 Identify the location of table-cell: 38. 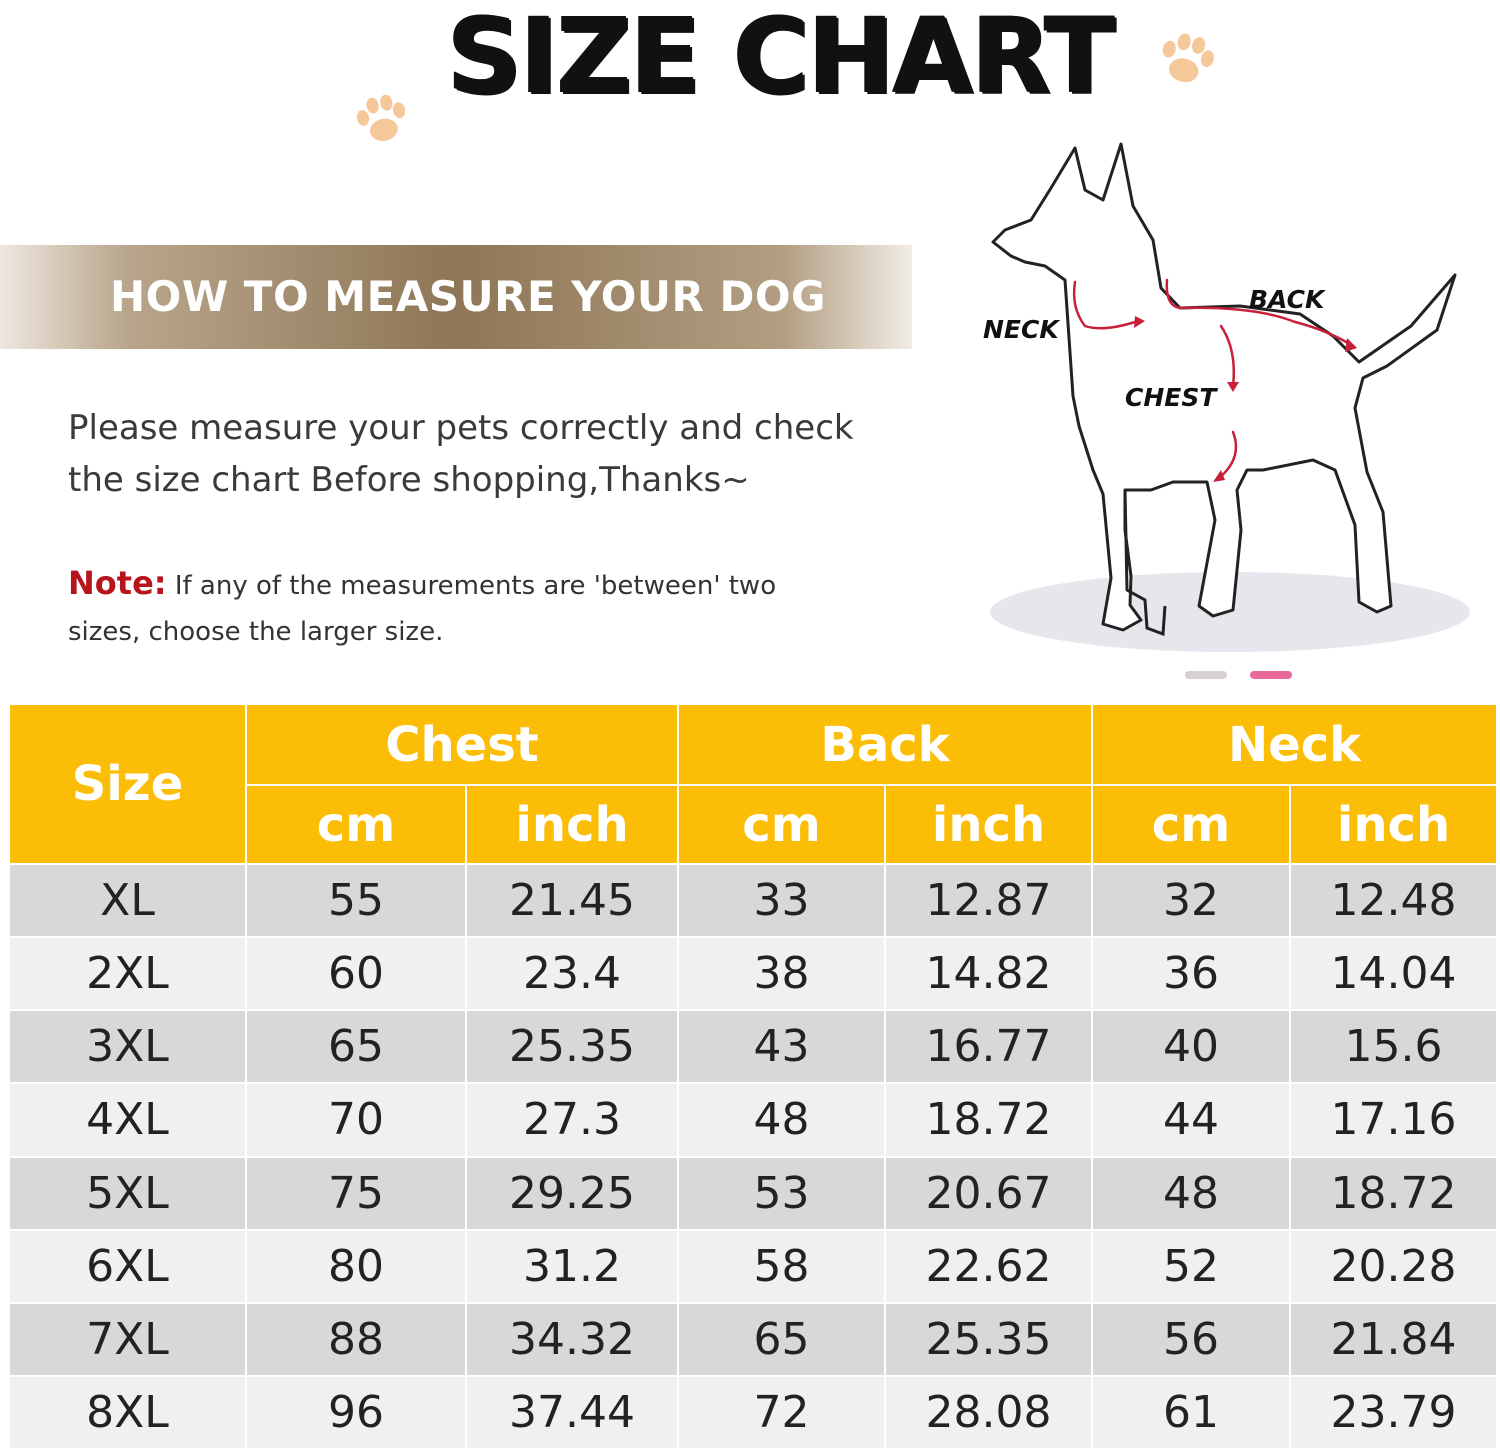
(781, 974).